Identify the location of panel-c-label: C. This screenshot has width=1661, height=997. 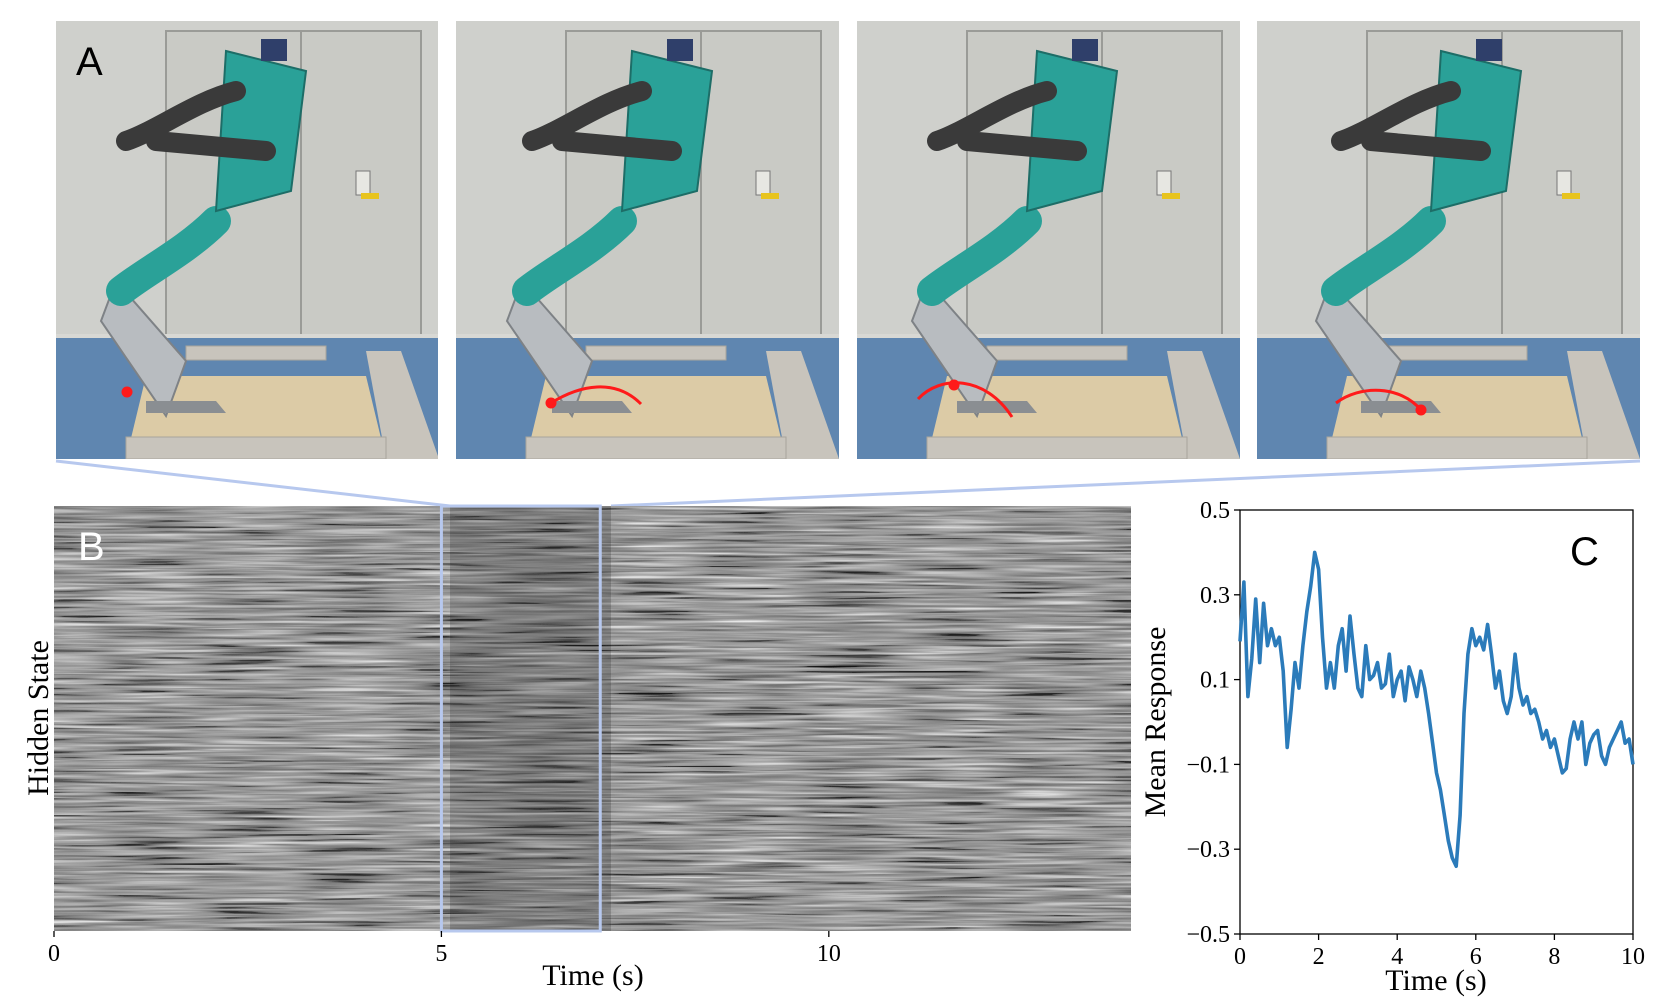
(1584, 552).